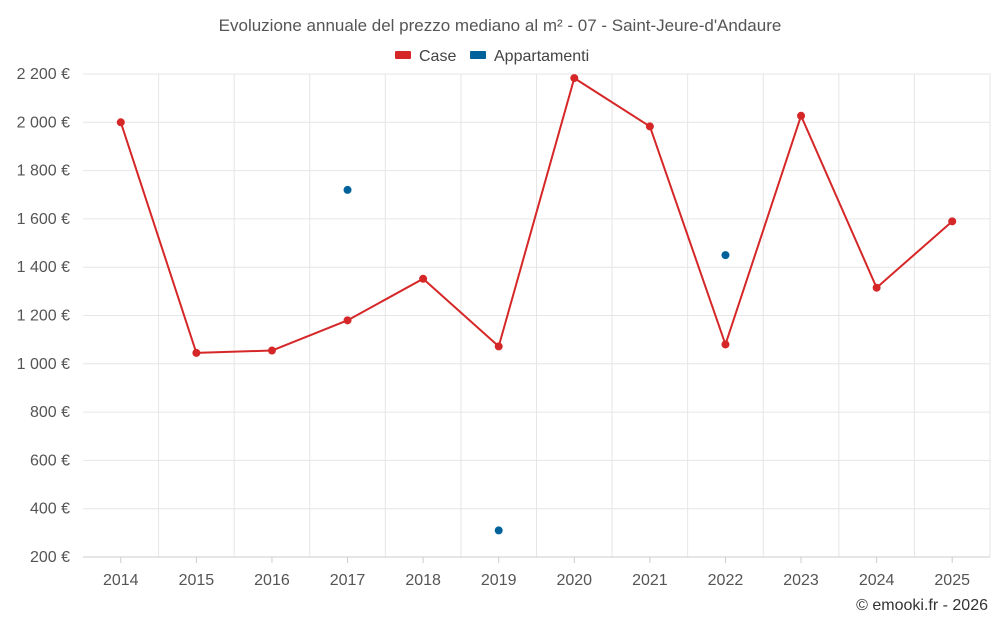 This screenshot has width=1000, height=625. I want to click on x-tick-label: 2017, so click(348, 580).